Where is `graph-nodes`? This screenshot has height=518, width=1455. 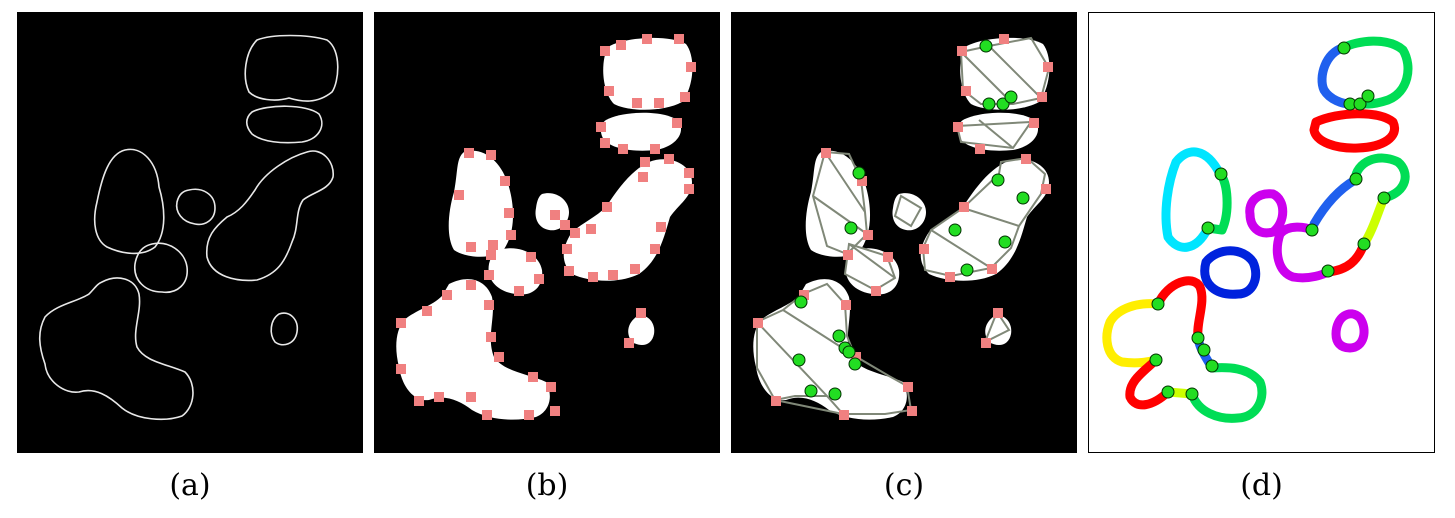
graph-nodes is located at coordinates (911, 220).